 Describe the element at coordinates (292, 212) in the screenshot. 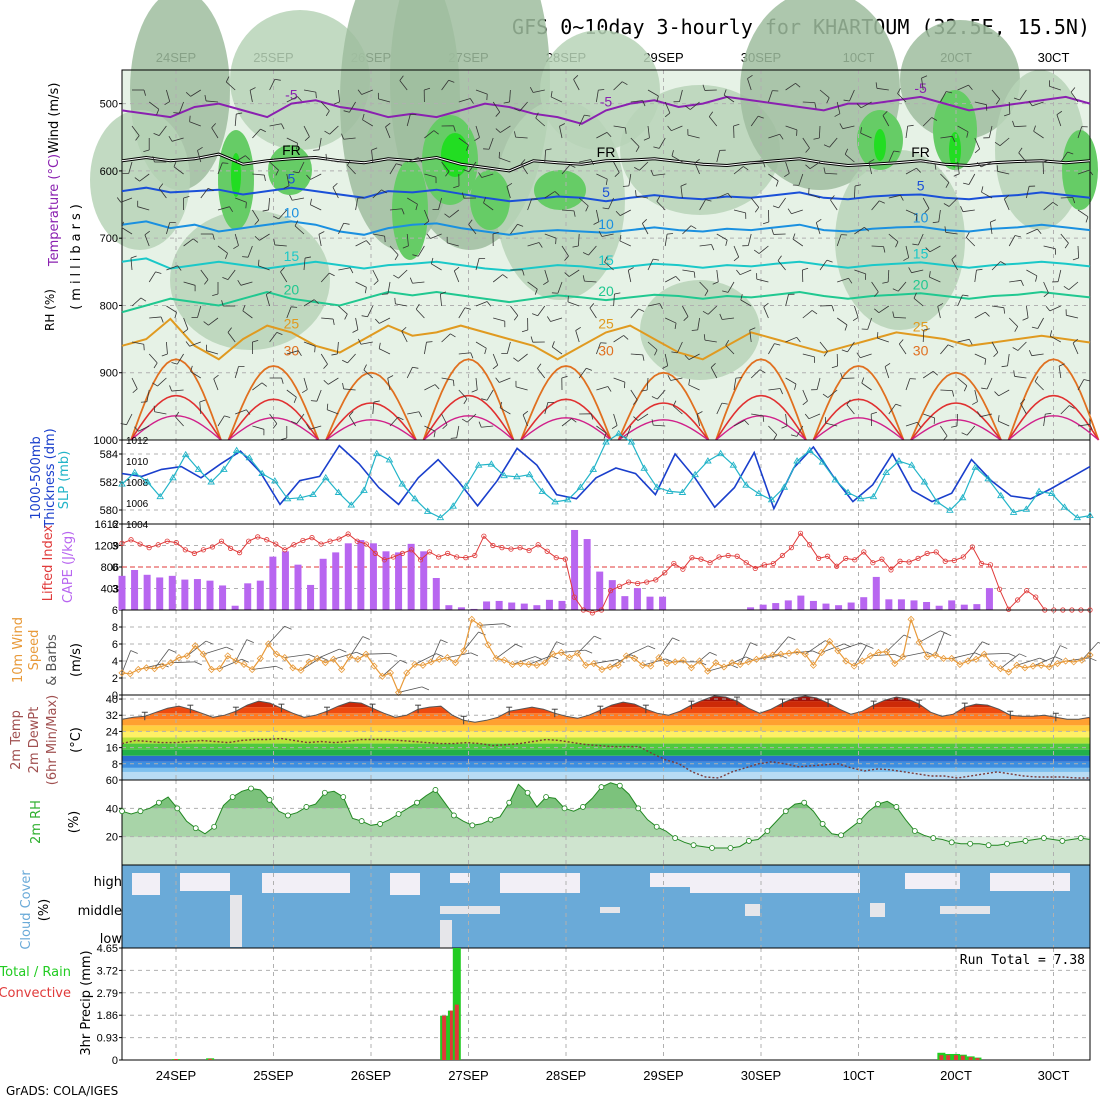

I see `isotherm-label: 10` at that location.